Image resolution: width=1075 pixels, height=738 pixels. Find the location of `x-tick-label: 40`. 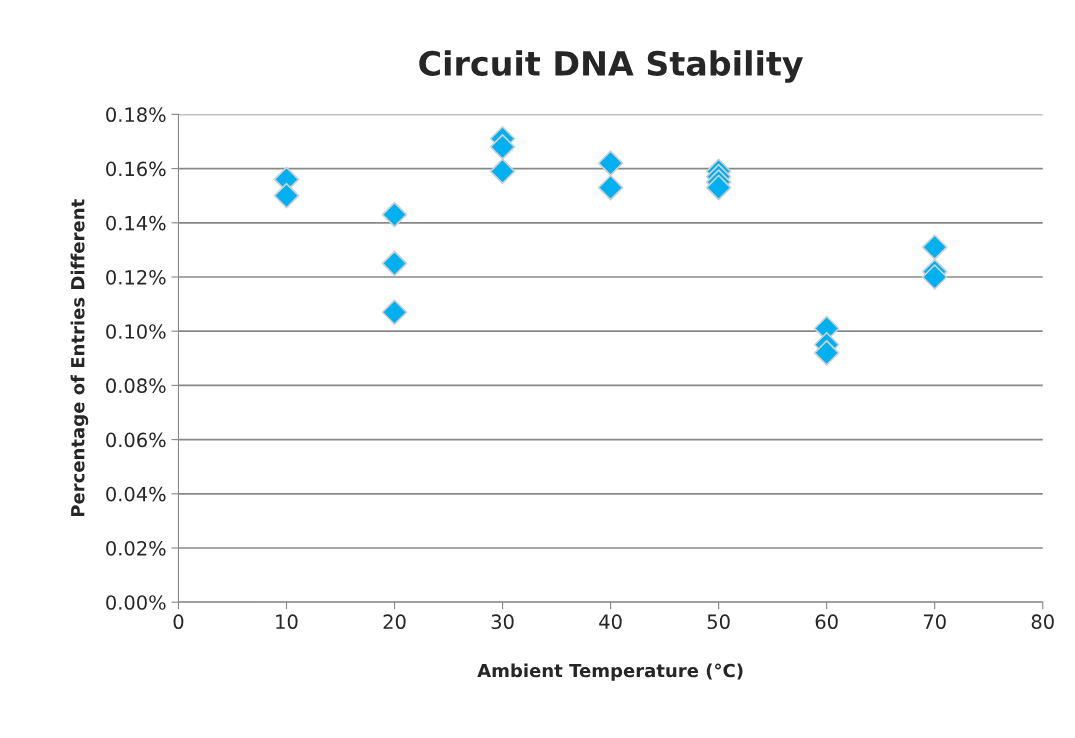

x-tick-label: 40 is located at coordinates (610, 622).